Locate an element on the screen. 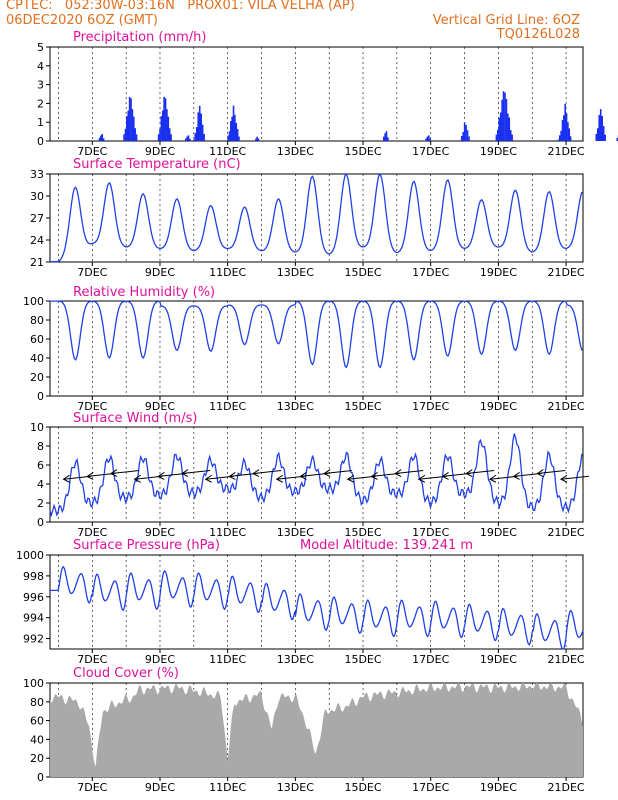 The width and height of the screenshot is (618, 800). y-tick-label: 992 is located at coordinates (33, 639).